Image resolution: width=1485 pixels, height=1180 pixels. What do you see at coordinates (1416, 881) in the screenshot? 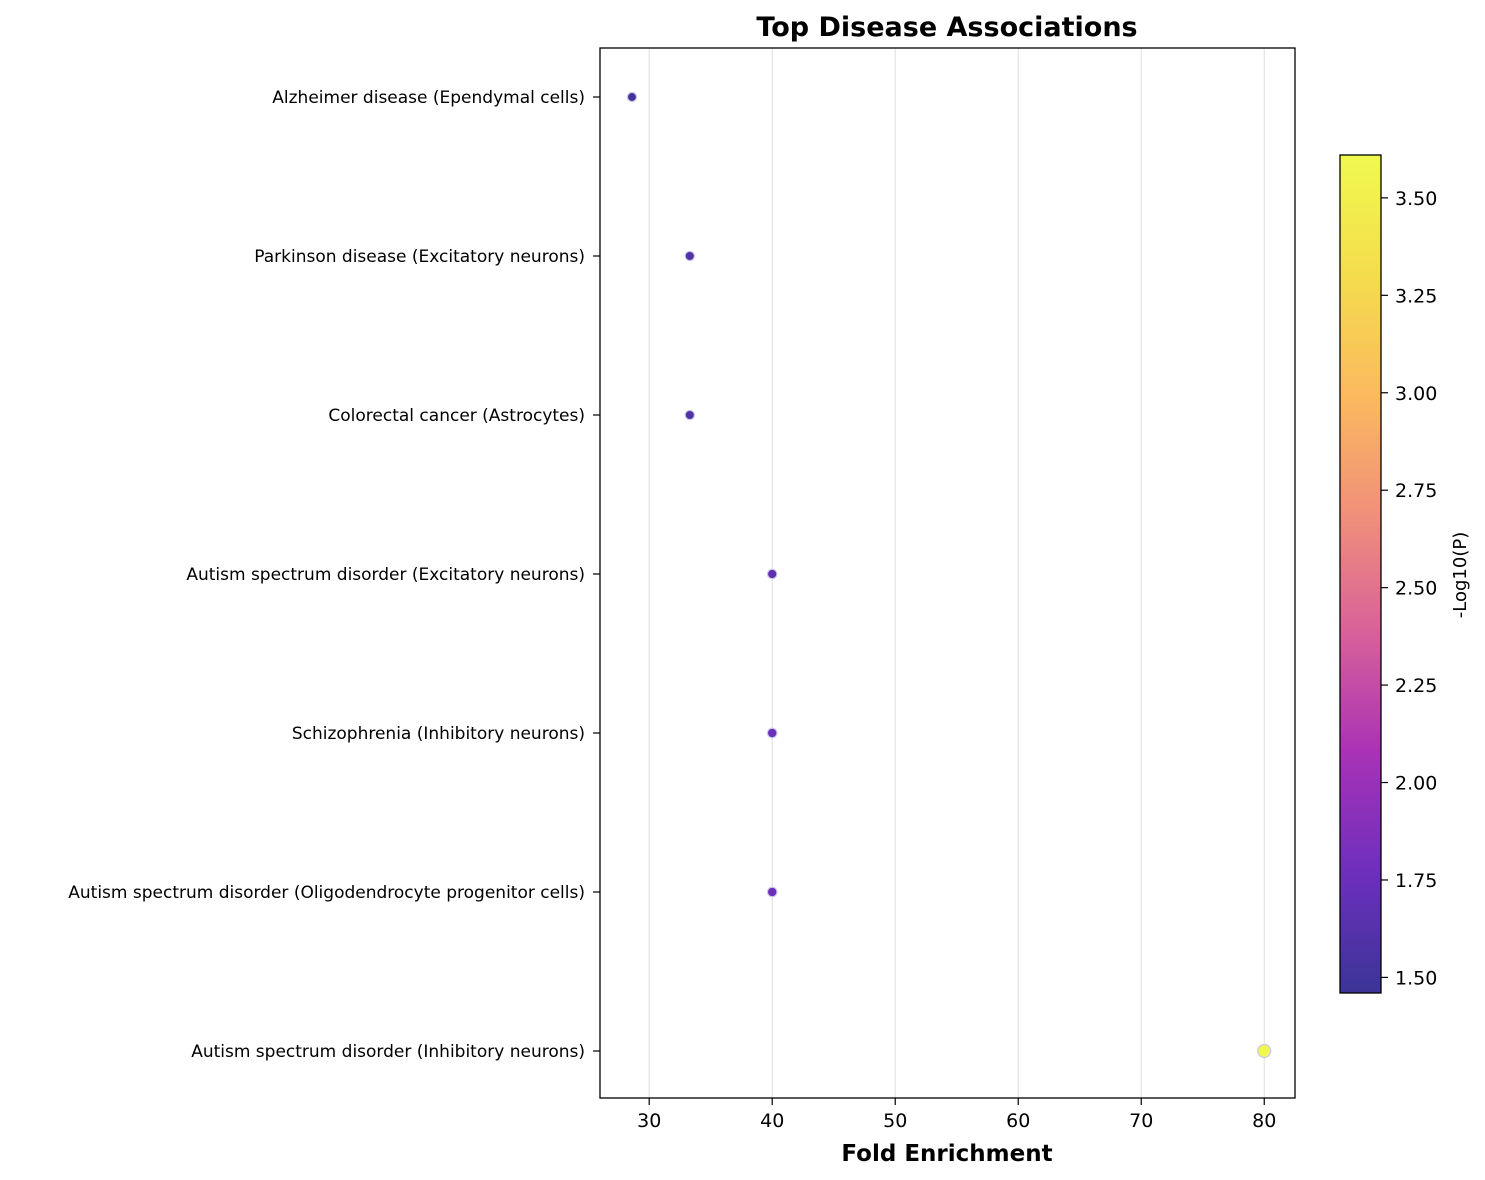
I see `colorbar-tick-label: 1.75` at bounding box center [1416, 881].